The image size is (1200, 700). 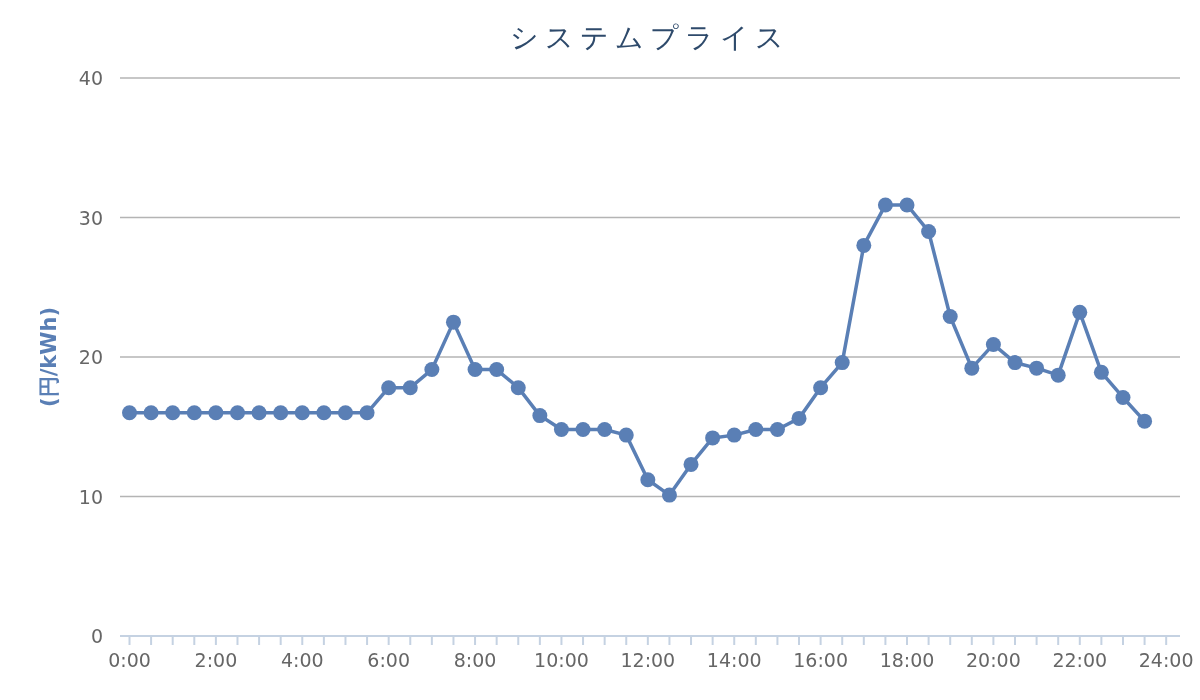 I want to click on y-tick-label: 40, so click(x=90, y=78).